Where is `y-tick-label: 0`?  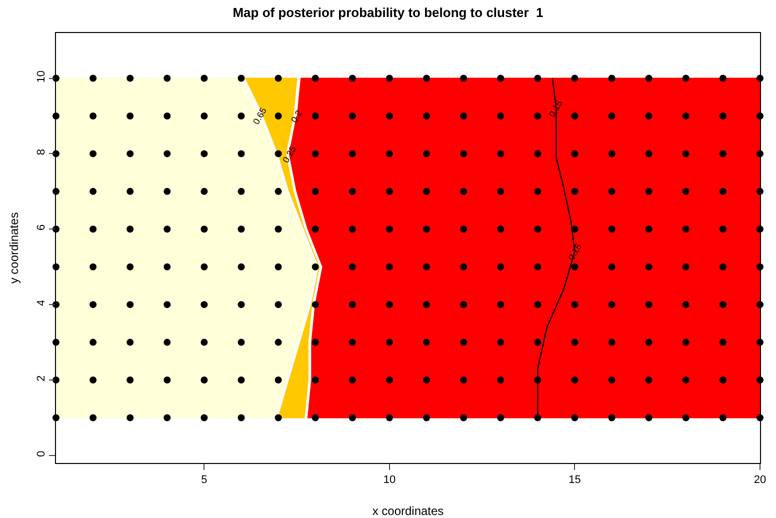
y-tick-label: 0 is located at coordinates (42, 453).